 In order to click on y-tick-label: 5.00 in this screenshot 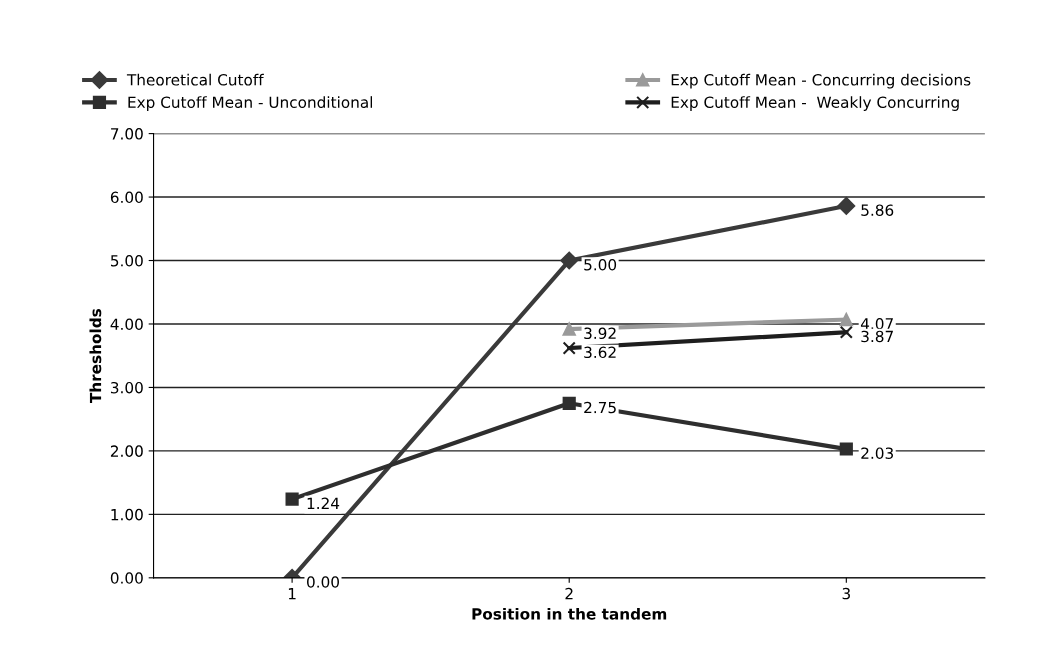, I will do `click(127, 260)`.